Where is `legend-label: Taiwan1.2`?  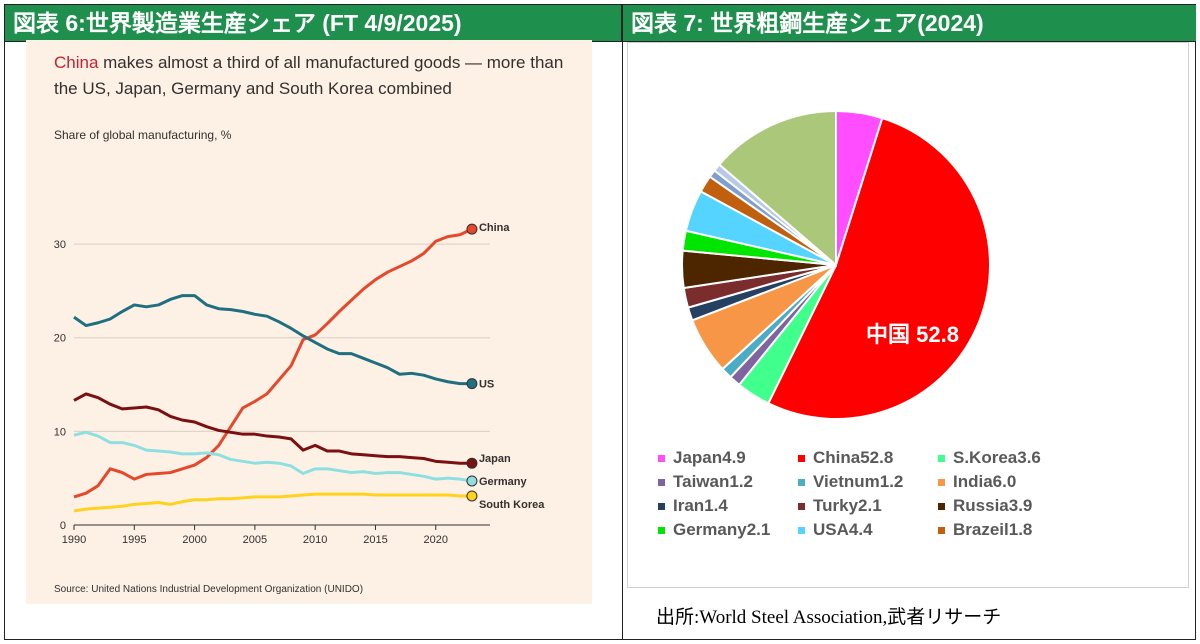 legend-label: Taiwan1.2 is located at coordinates (713, 481).